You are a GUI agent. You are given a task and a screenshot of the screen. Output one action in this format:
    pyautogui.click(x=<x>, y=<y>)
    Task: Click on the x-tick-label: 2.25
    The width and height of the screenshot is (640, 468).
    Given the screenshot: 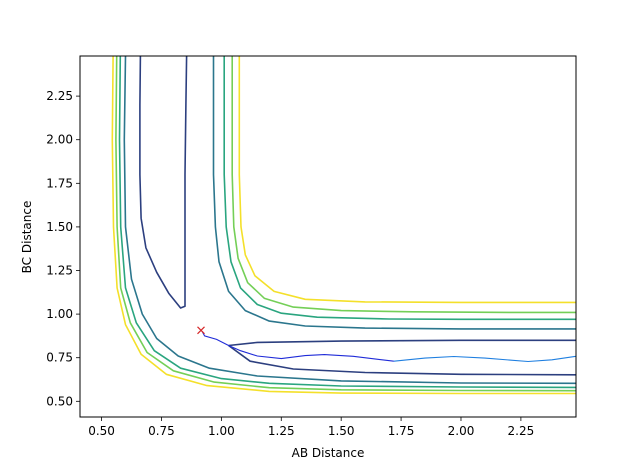 What is the action you would take?
    pyautogui.click(x=521, y=431)
    